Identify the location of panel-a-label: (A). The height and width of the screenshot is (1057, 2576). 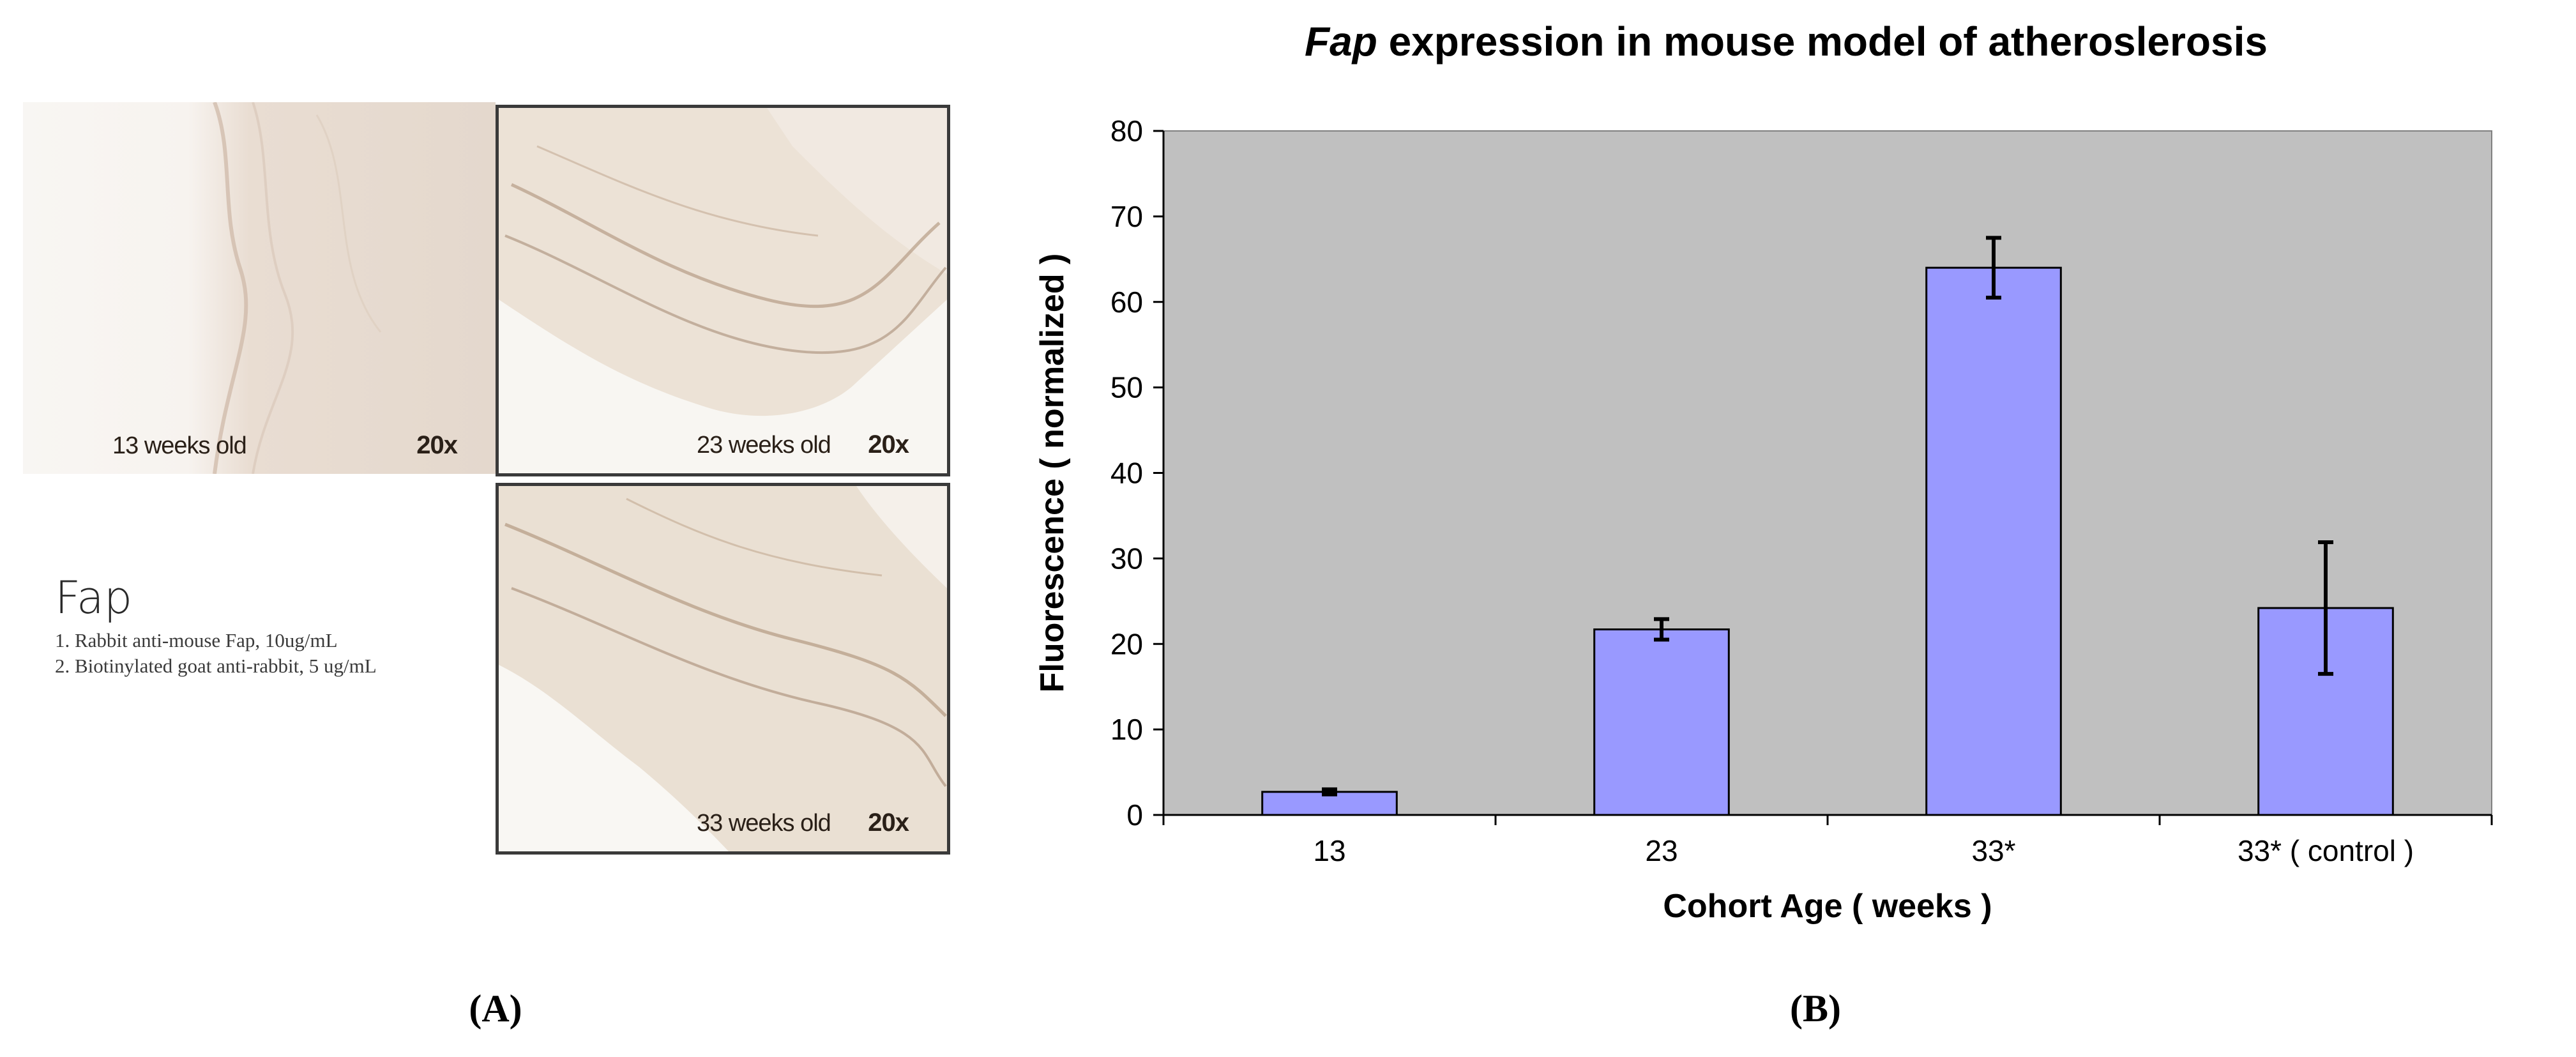
(496, 1009).